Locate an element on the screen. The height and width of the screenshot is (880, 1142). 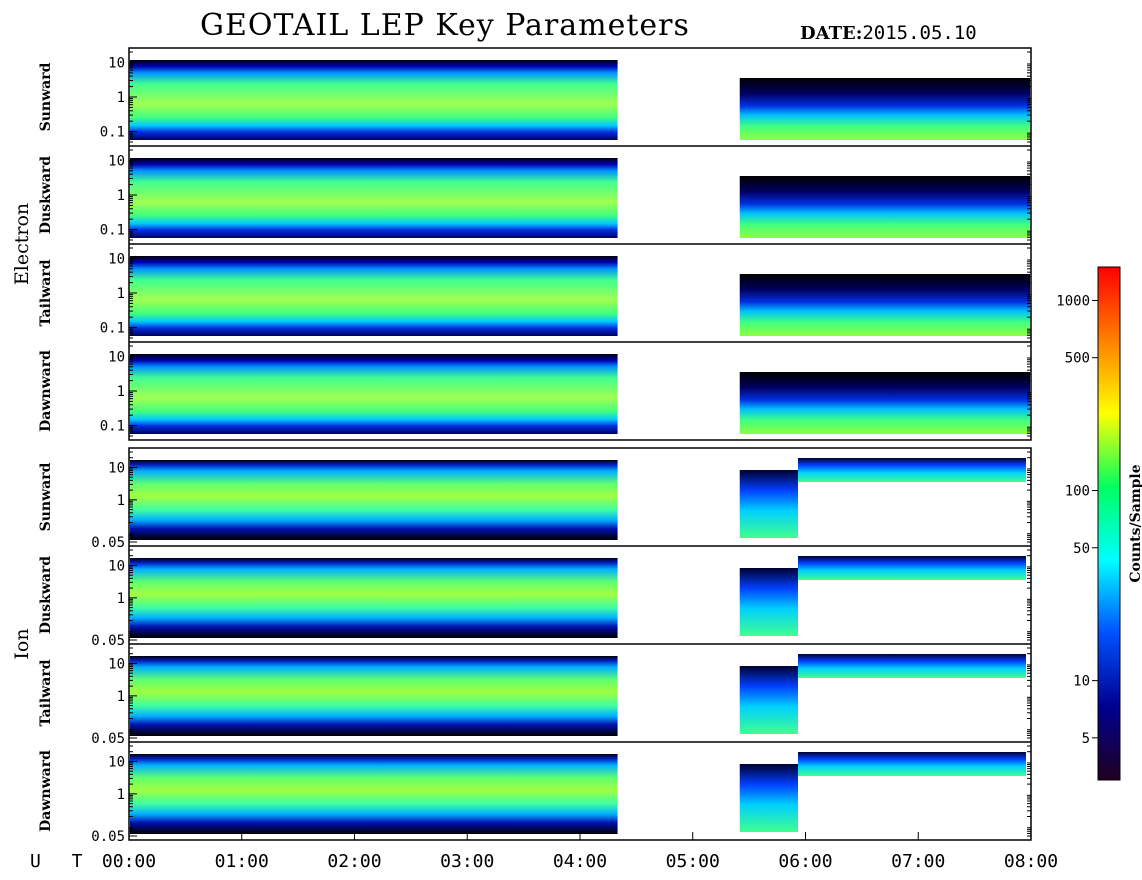
group-label: Ion is located at coordinates (22, 643).